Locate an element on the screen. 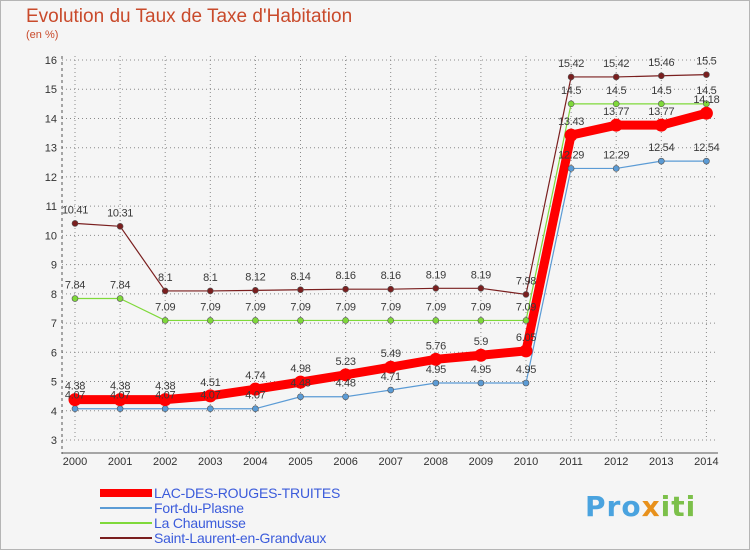 The image size is (750, 550). legend-item-saint-laurent-en-grandvaux: Saint-Laurent-en-Grandvaux is located at coordinates (213, 538).